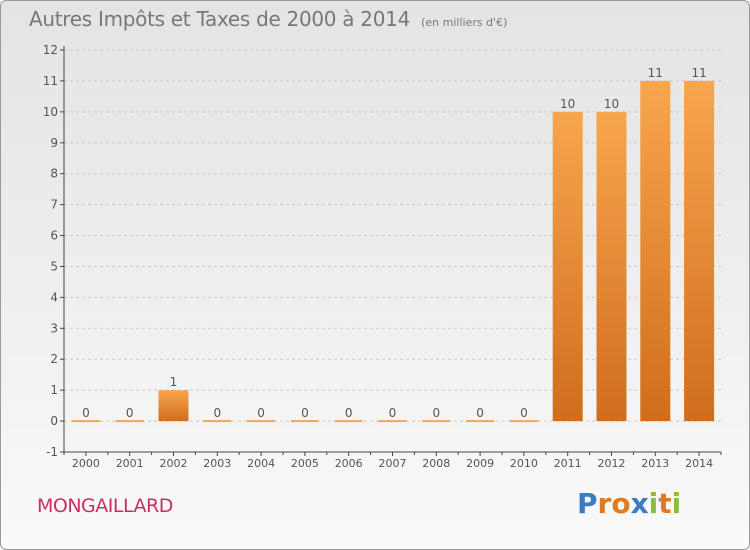 This screenshot has height=550, width=750. Describe the element at coordinates (621, 503) in the screenshot. I see `logo-letter: o` at that location.